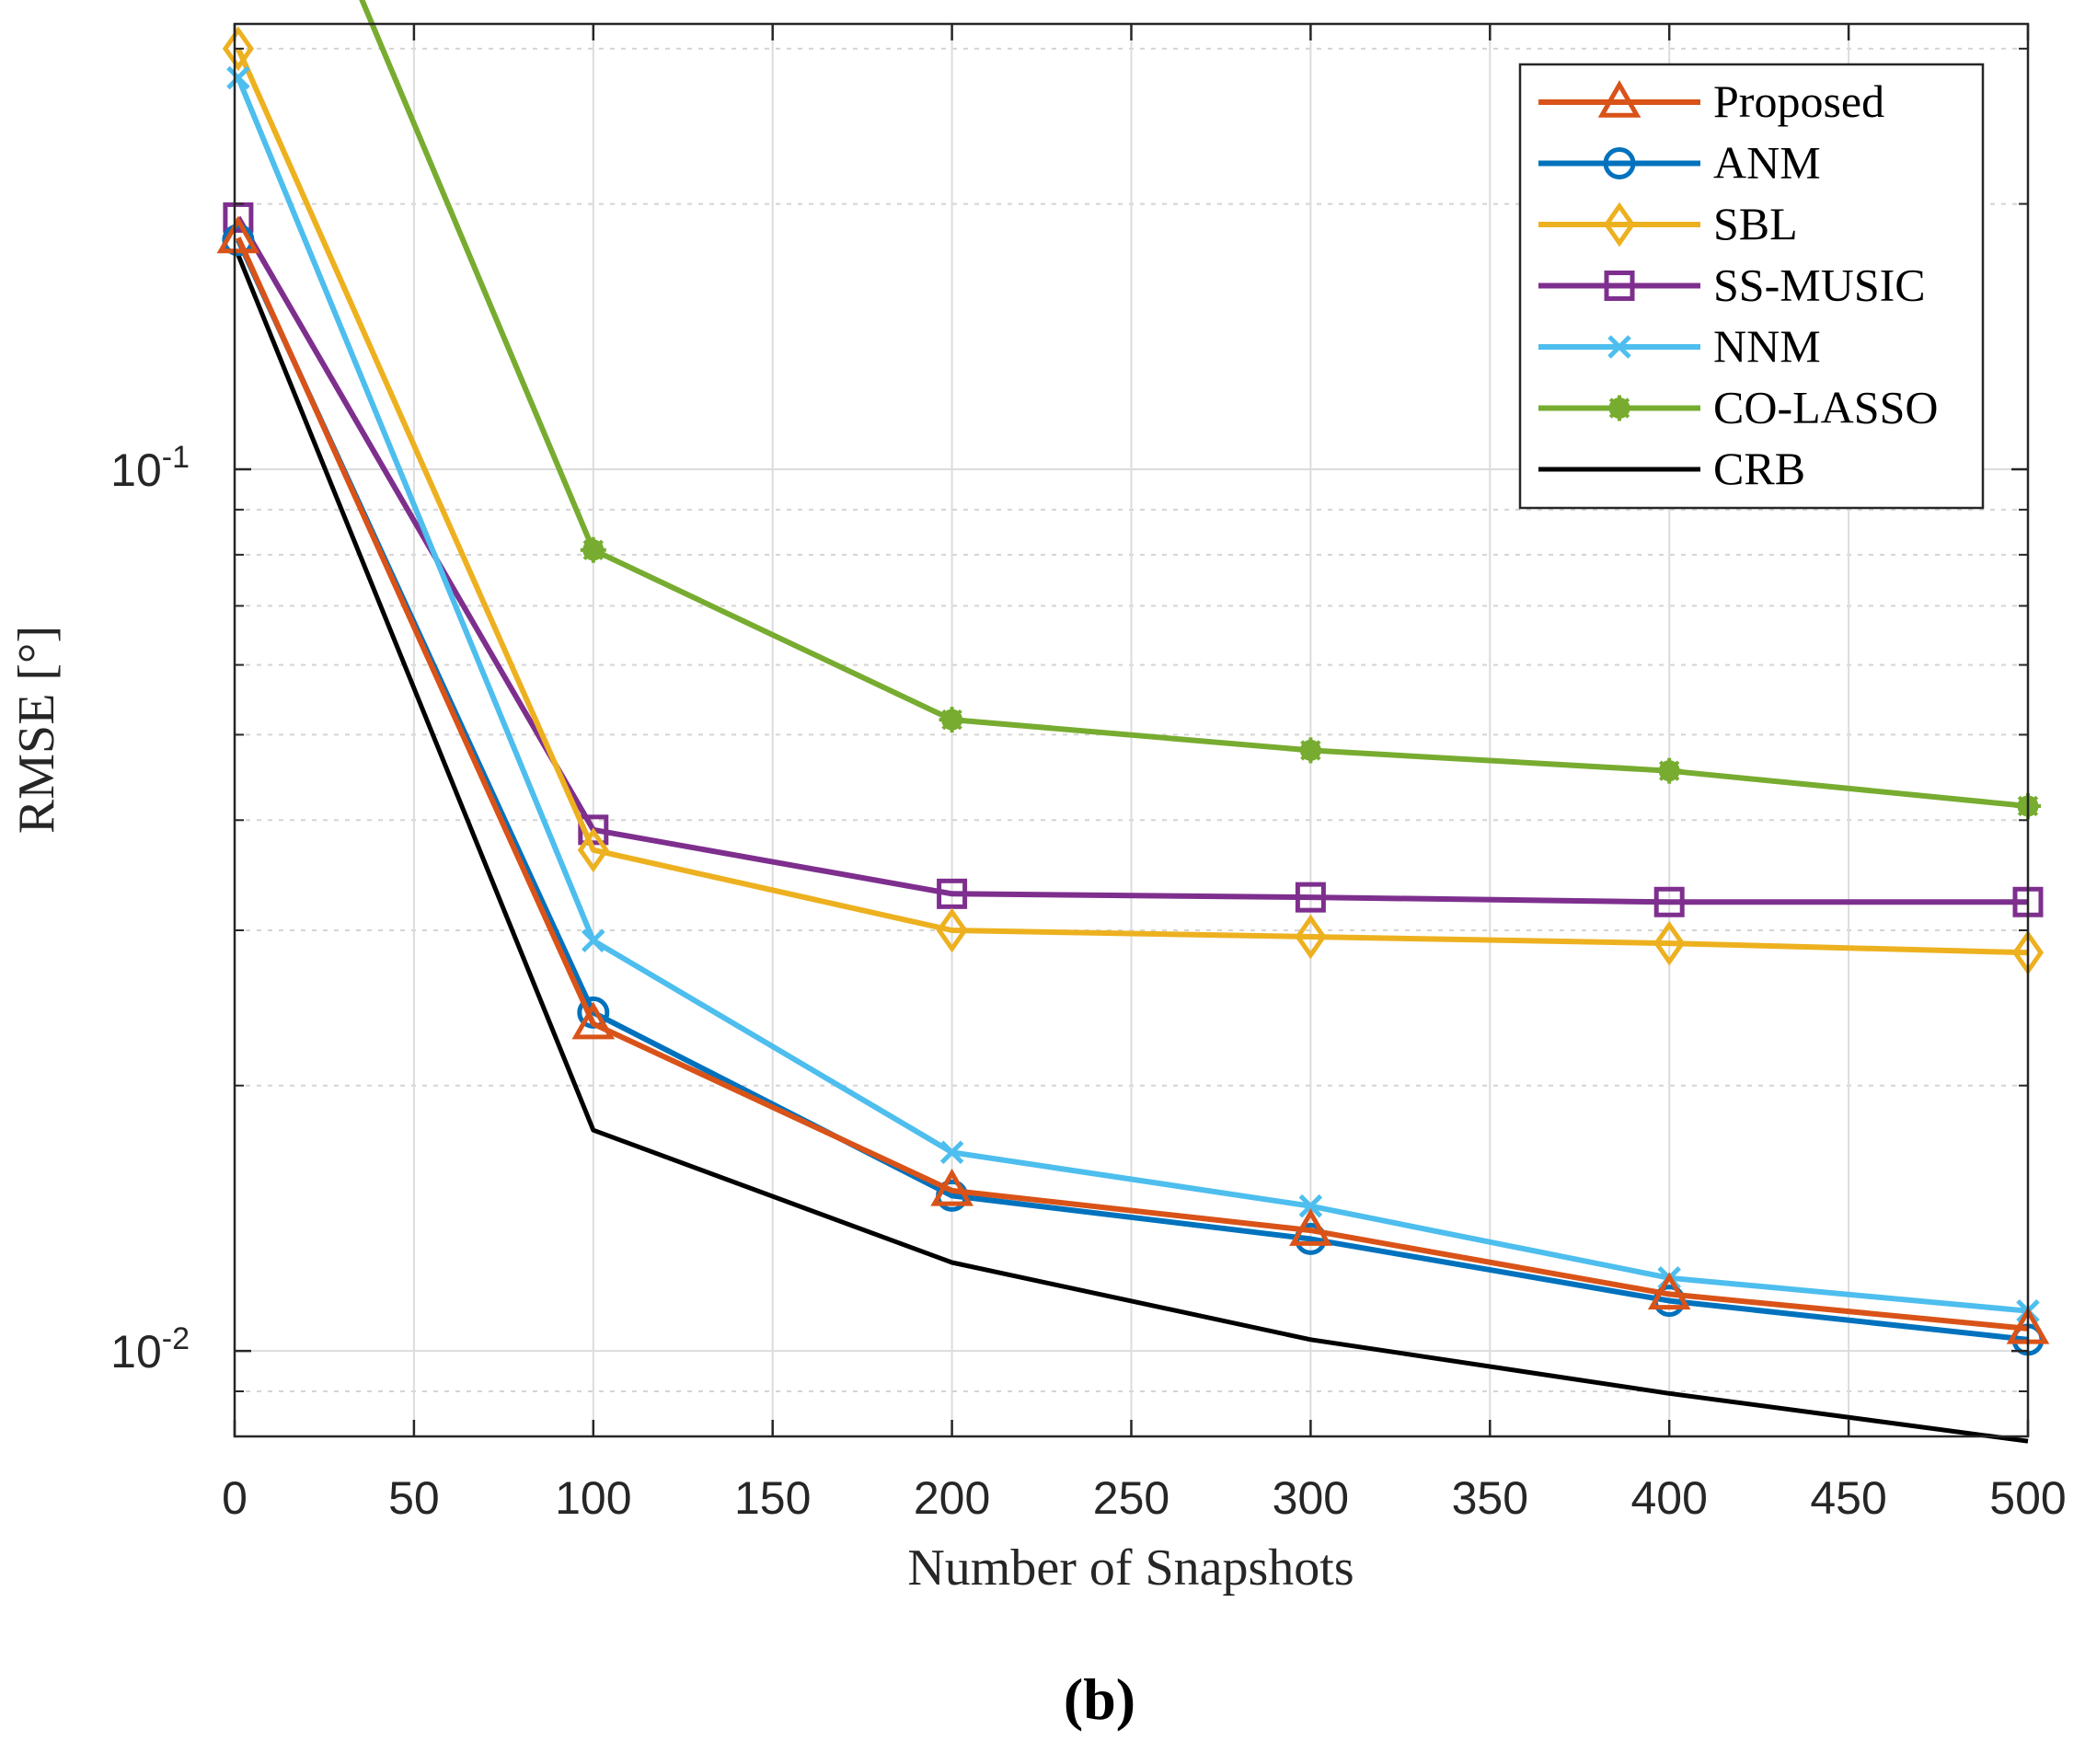  I want to click on figure-caption: (b), so click(1099, 1699).